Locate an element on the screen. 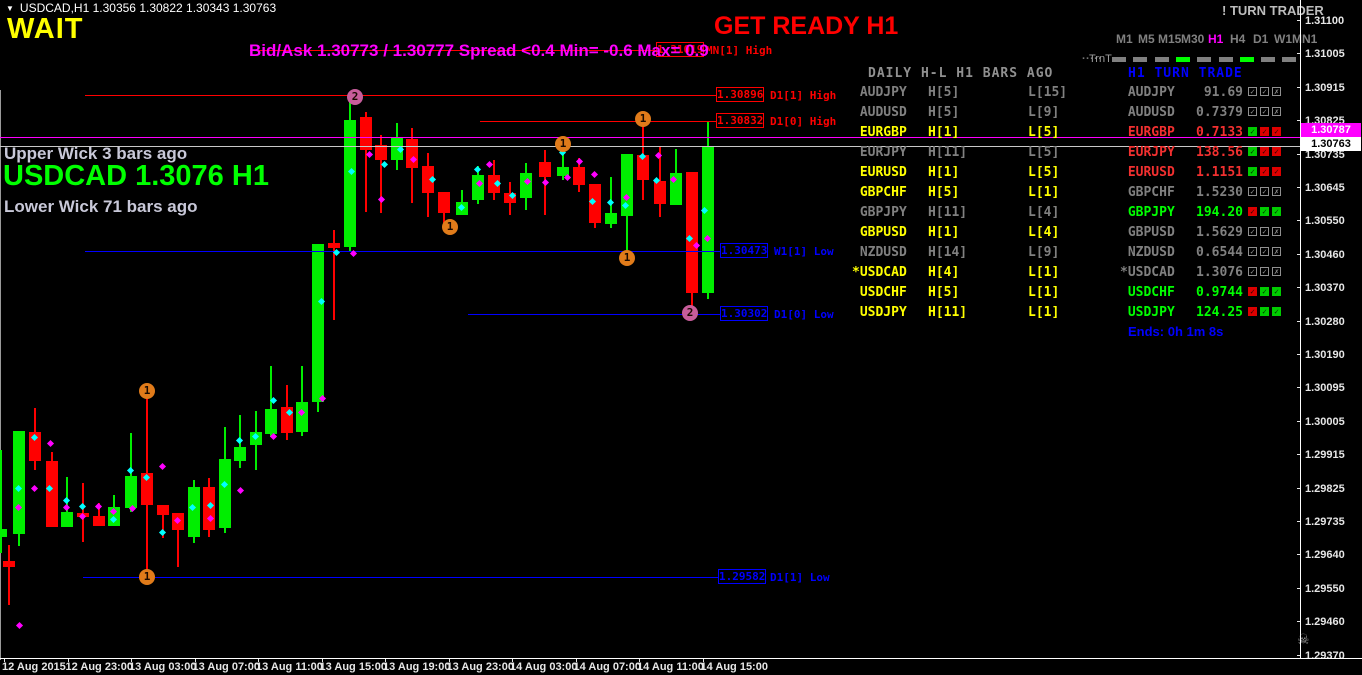 The width and height of the screenshot is (1362, 675). get-ready-label: GET READY H1 is located at coordinates (806, 26).